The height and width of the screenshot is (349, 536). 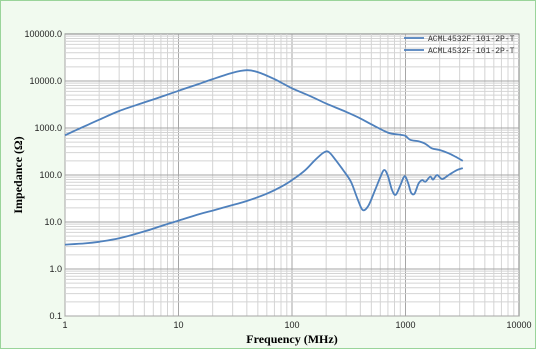 I want to click on legend-label-1: ACML4532F-101-2P-T, so click(x=471, y=39).